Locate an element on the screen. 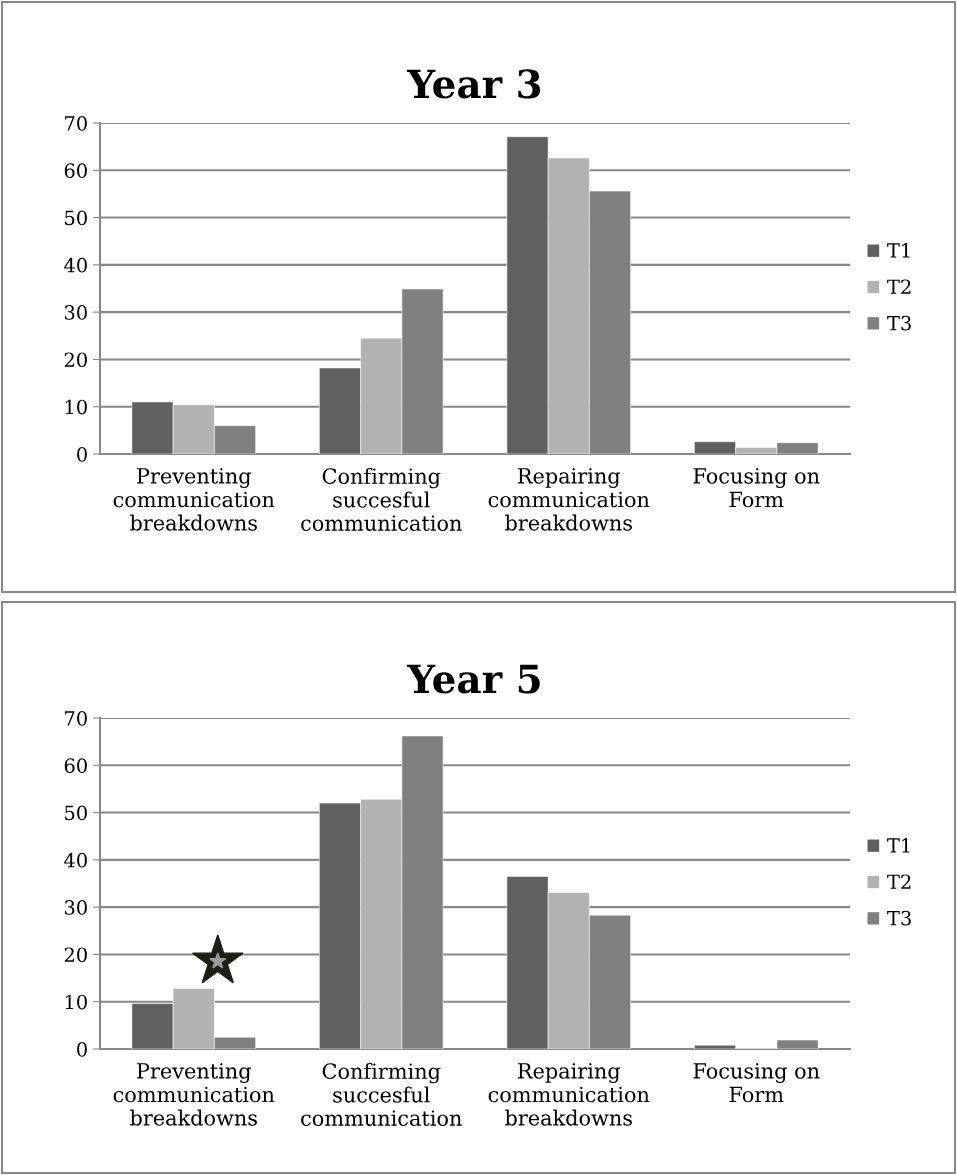 This screenshot has width=957, height=1175. chart-title: Year 5 is located at coordinates (473, 679).